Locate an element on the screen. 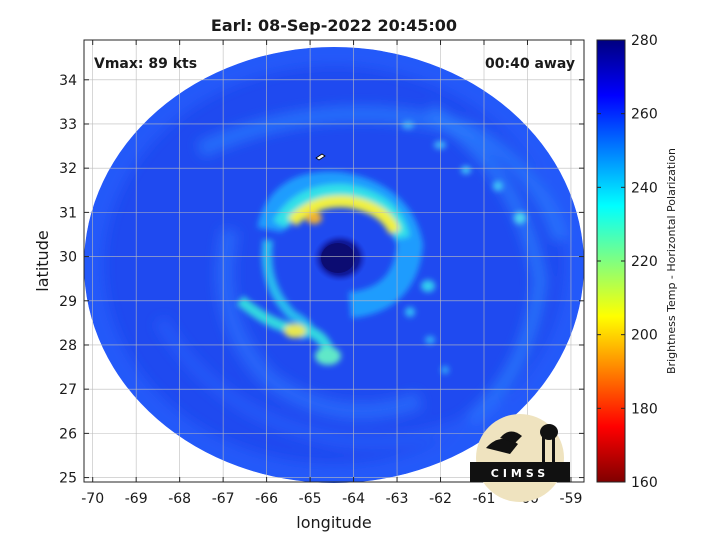  y-tick-label: 33 is located at coordinates (68, 125).